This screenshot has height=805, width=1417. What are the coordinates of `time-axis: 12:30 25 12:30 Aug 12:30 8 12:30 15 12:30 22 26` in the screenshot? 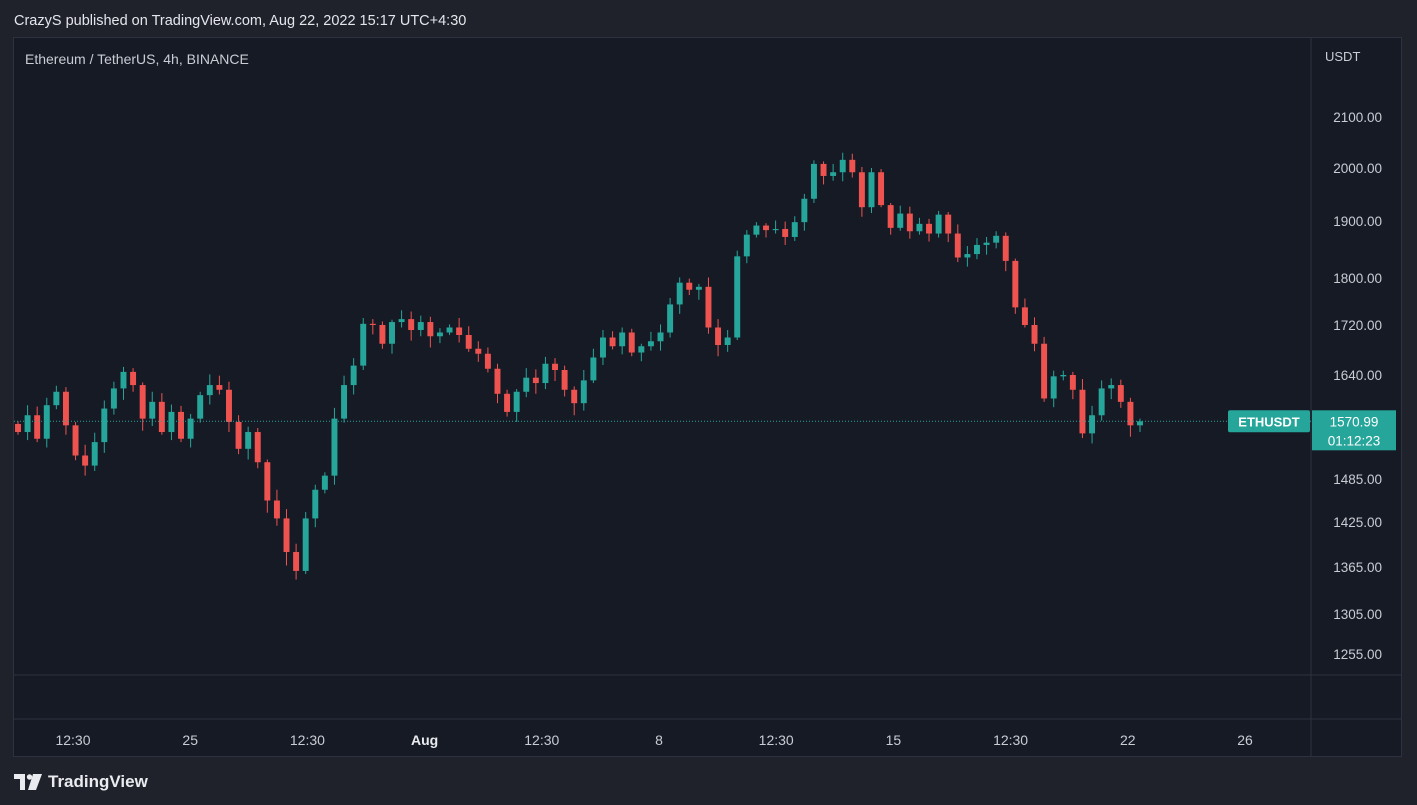 It's located at (654, 740).